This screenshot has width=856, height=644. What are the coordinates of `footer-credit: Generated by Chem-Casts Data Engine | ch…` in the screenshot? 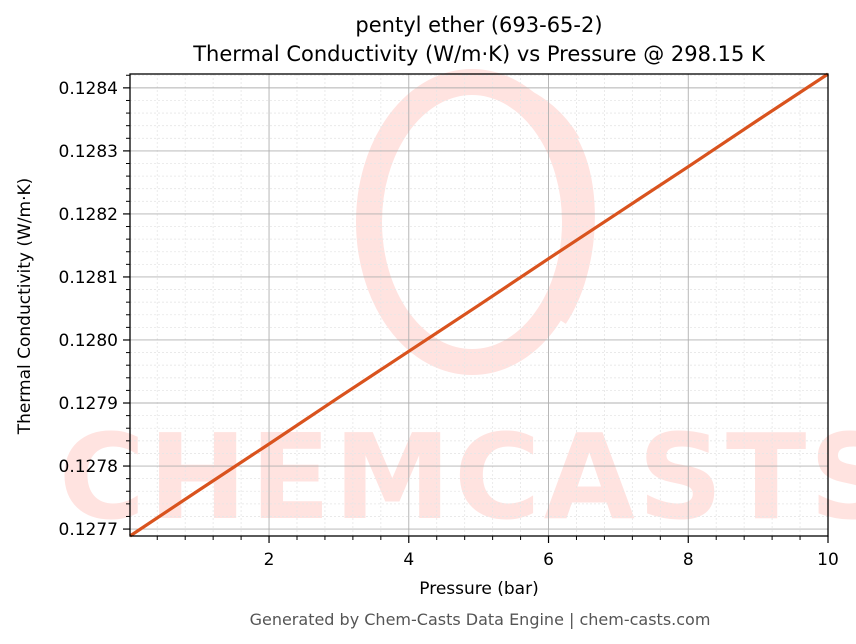 It's located at (480, 619).